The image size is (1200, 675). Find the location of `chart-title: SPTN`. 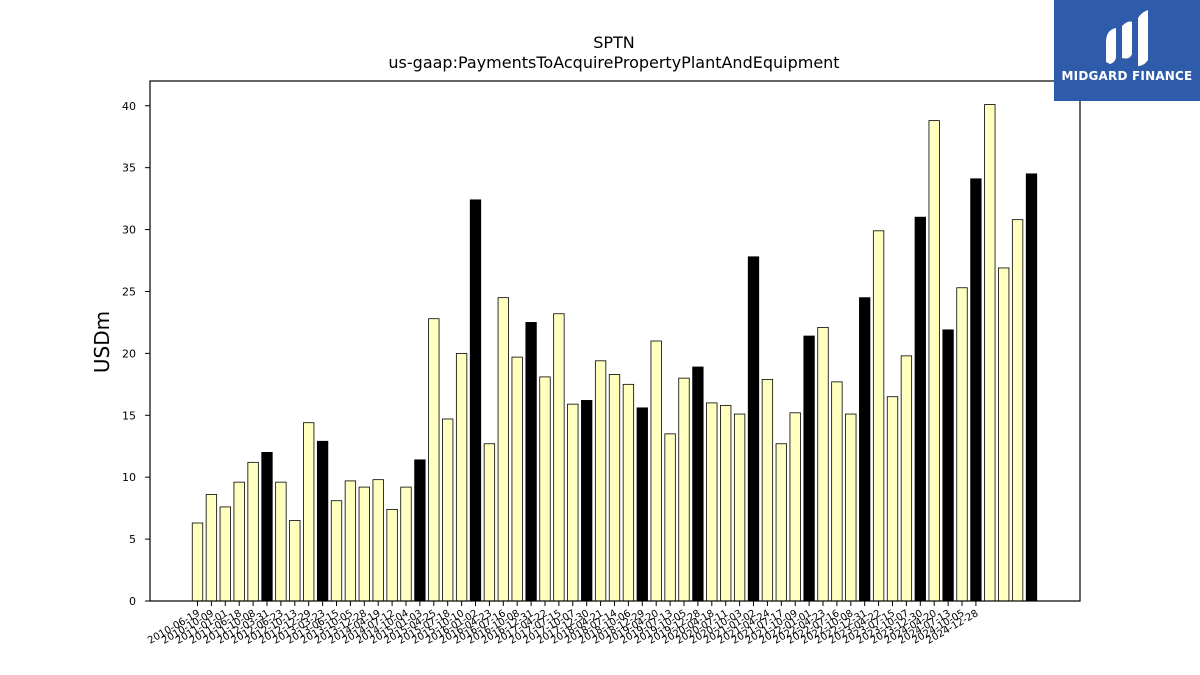

chart-title: SPTN is located at coordinates (614, 42).